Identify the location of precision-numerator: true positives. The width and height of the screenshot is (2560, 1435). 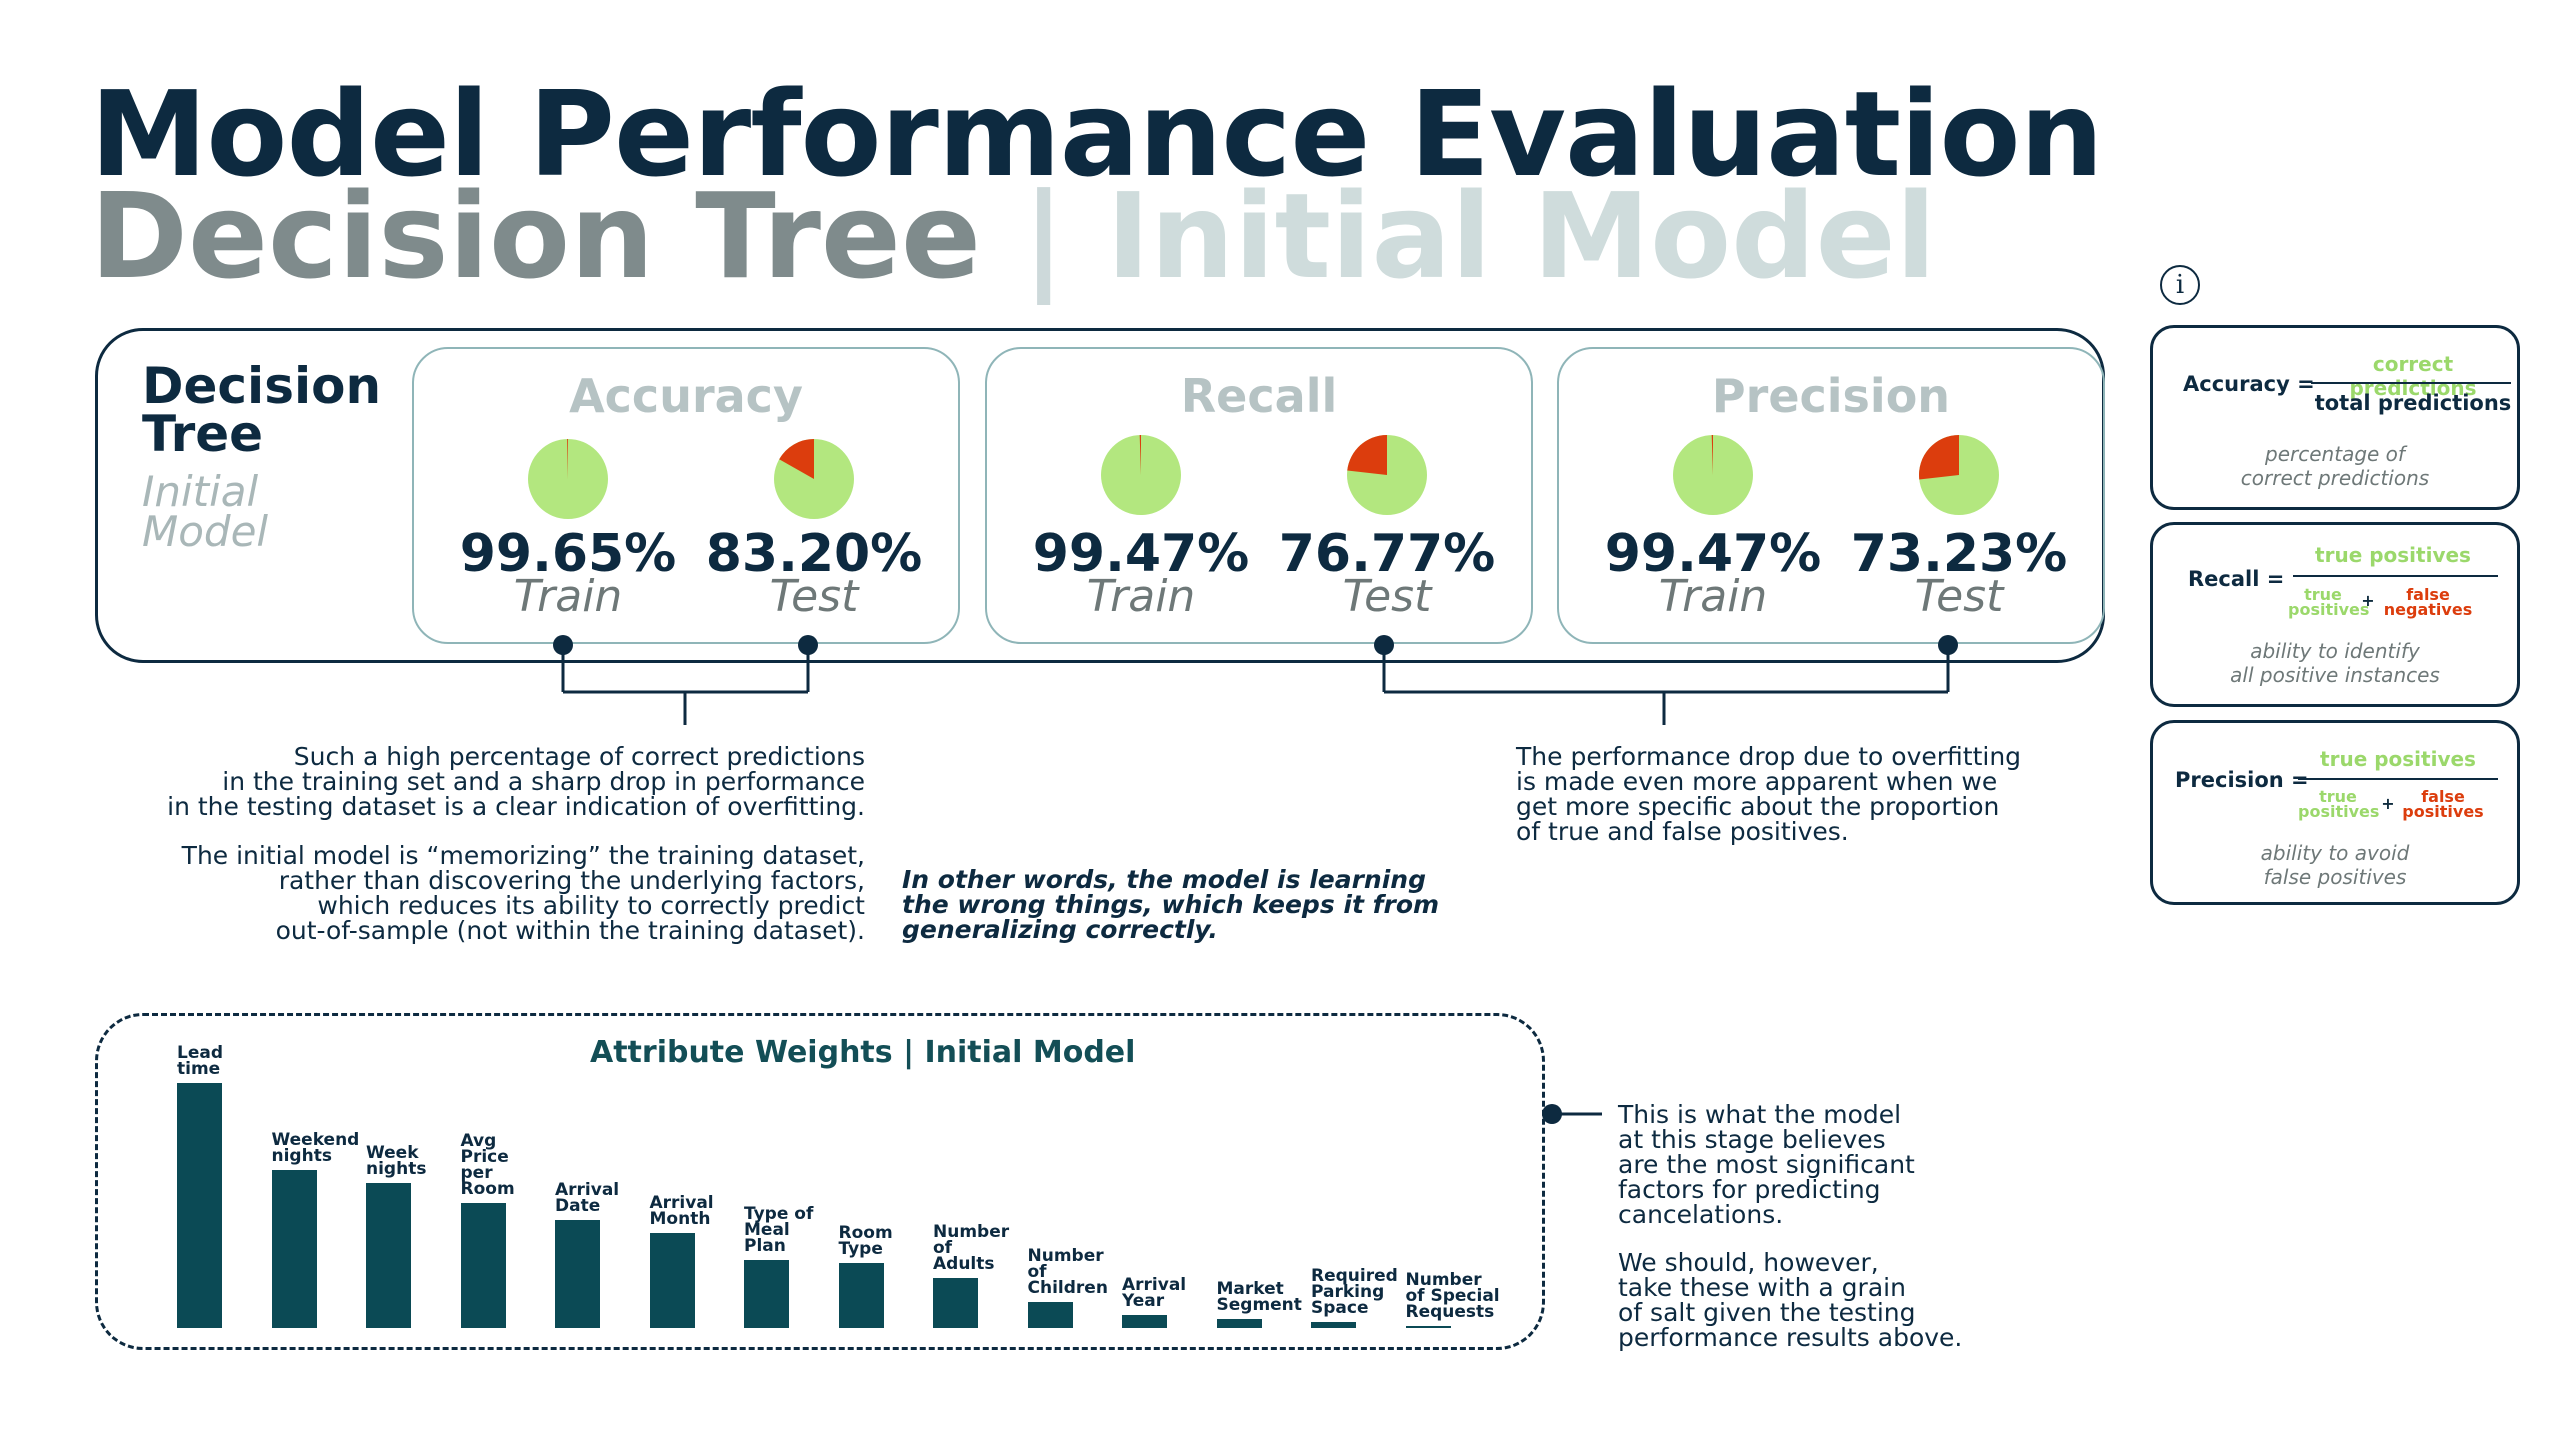
(2398, 759).